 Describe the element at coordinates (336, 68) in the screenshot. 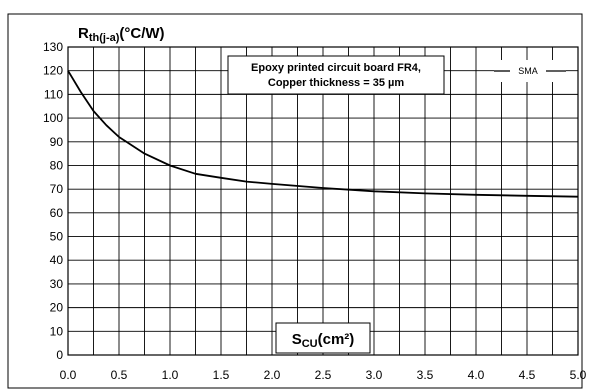

I see `annotation-line-1: Epoxy printed circuit board FR4,` at that location.